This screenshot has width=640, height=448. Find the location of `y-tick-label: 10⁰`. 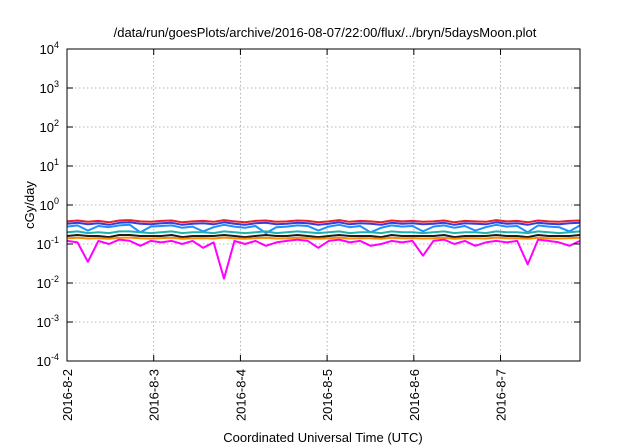

y-tick-label: 10⁰ is located at coordinates (49, 204).